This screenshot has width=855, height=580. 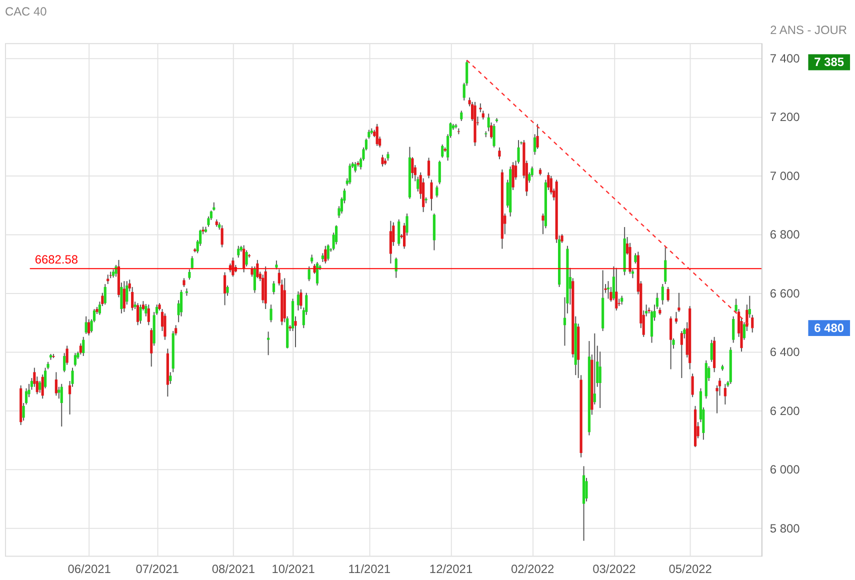 I want to click on y-tick-label: 7 000, so click(x=785, y=175).